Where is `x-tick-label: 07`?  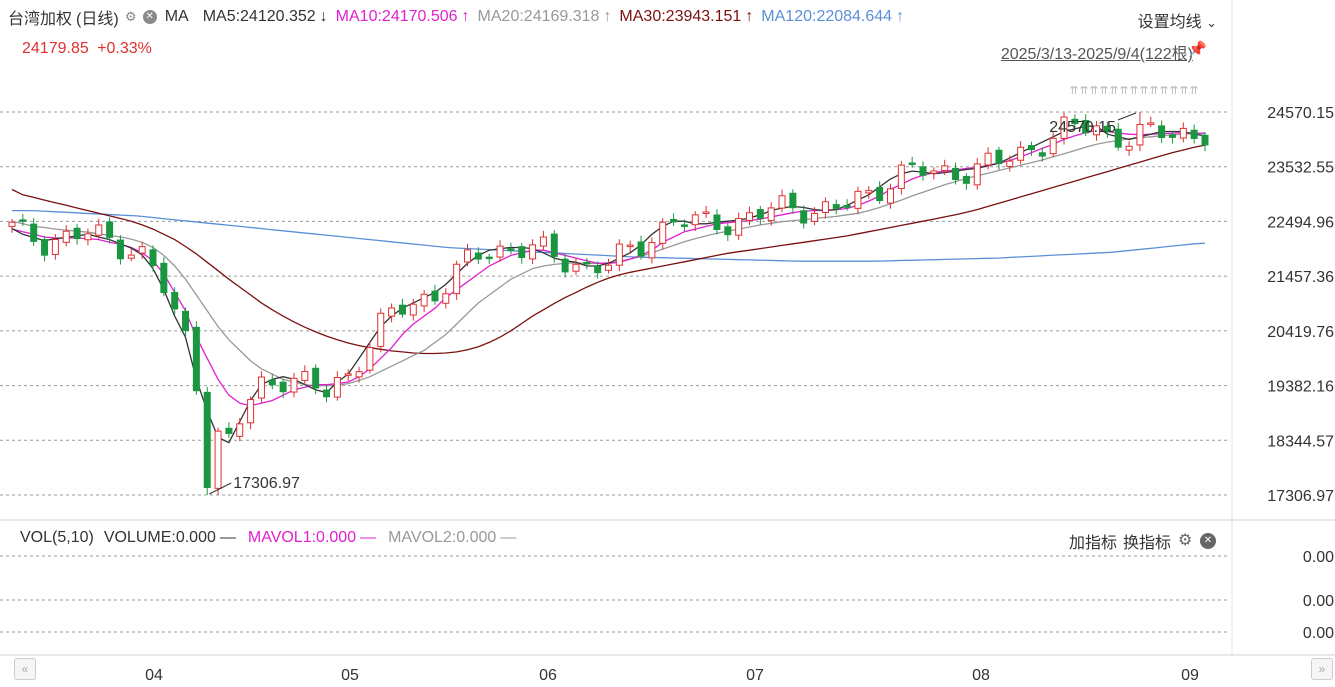 x-tick-label: 07 is located at coordinates (755, 675).